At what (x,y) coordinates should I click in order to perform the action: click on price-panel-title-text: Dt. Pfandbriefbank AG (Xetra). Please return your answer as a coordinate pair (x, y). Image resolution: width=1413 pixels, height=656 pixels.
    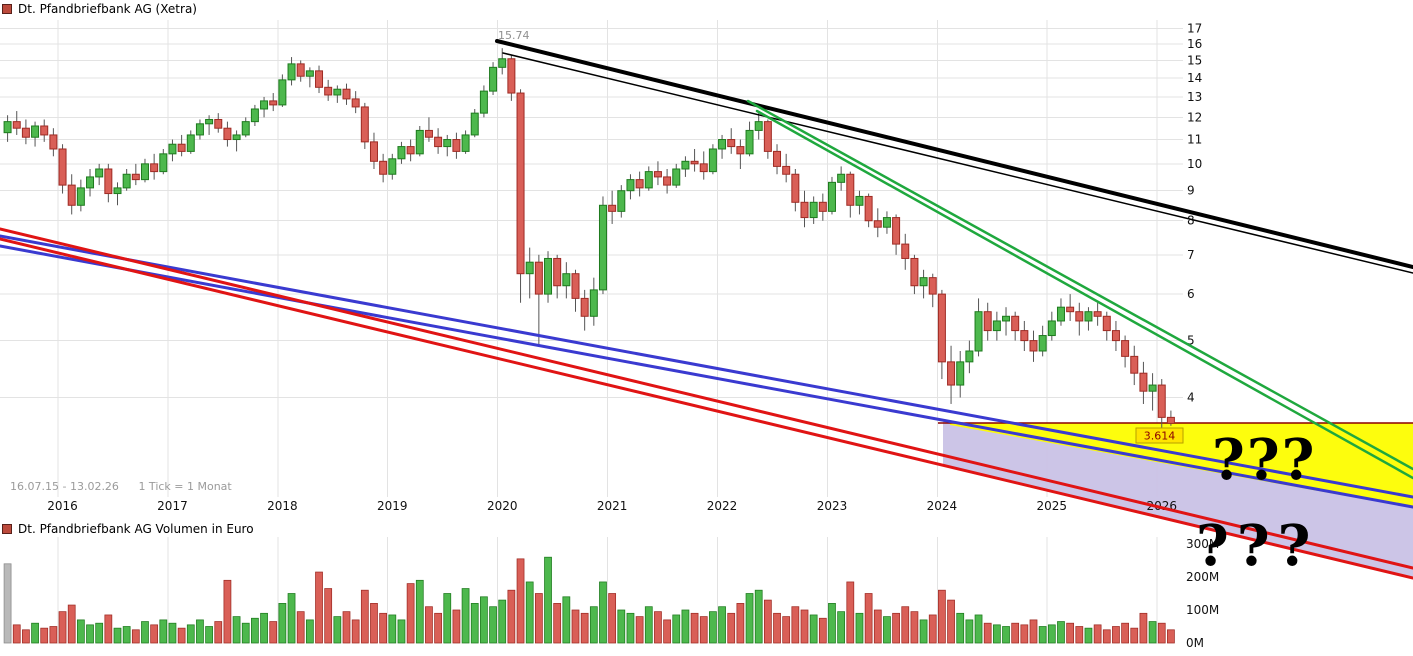
    Looking at the image, I should click on (107, 9).